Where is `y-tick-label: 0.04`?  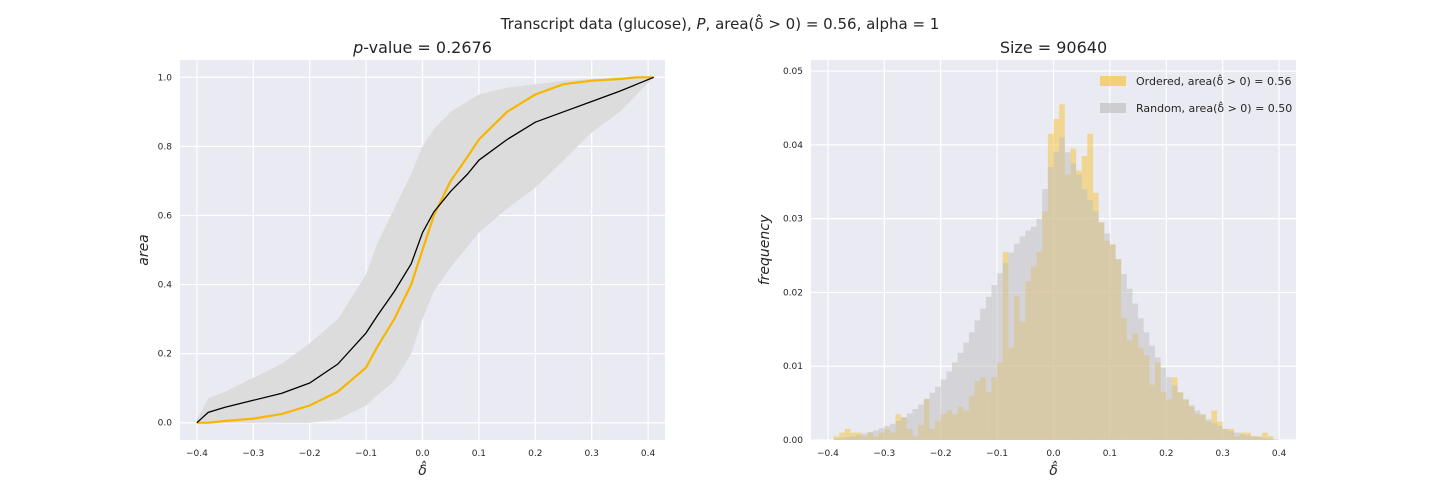
y-tick-label: 0.04 is located at coordinates (793, 146).